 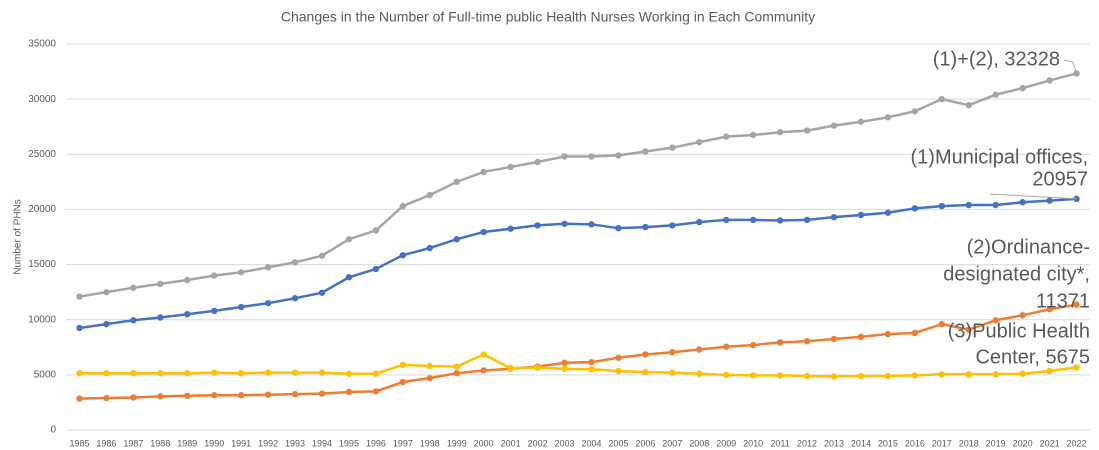 I want to click on x-tick-label: 2005, so click(x=618, y=443).